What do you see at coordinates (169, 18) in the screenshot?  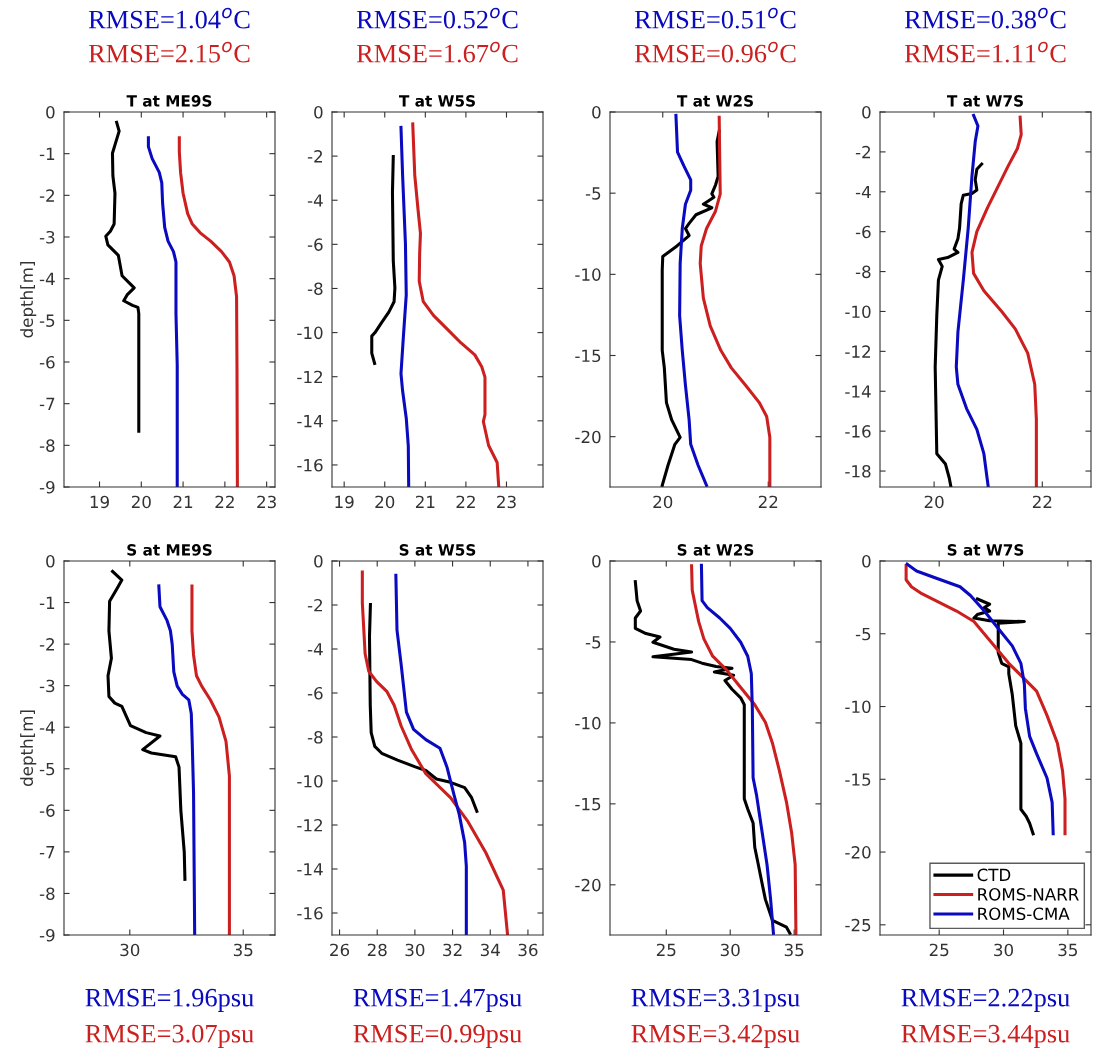 I see `text: RMSE=1.04$^{o}$C` at bounding box center [169, 18].